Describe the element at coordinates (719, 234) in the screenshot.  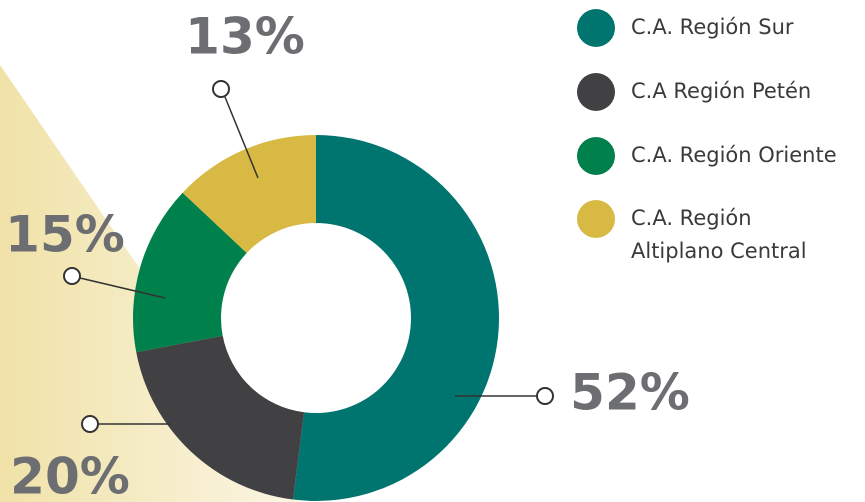
I see `legend-label: C.A. Región Altiplano Central` at that location.